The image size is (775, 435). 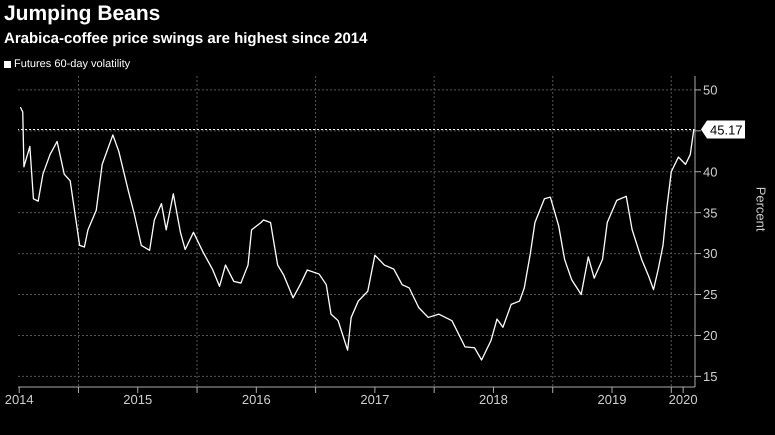 What do you see at coordinates (726, 130) in the screenshot?
I see `ref-line-label: 45.17` at bounding box center [726, 130].